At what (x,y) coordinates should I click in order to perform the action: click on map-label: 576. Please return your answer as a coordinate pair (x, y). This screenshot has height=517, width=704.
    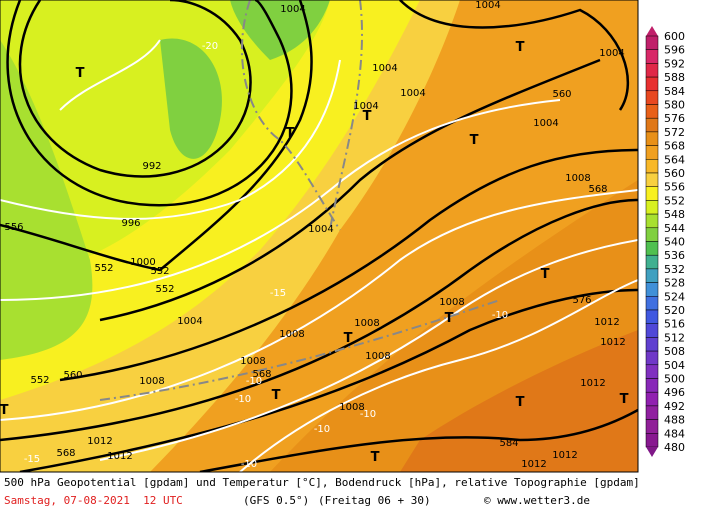
    Looking at the image, I should click on (581, 300).